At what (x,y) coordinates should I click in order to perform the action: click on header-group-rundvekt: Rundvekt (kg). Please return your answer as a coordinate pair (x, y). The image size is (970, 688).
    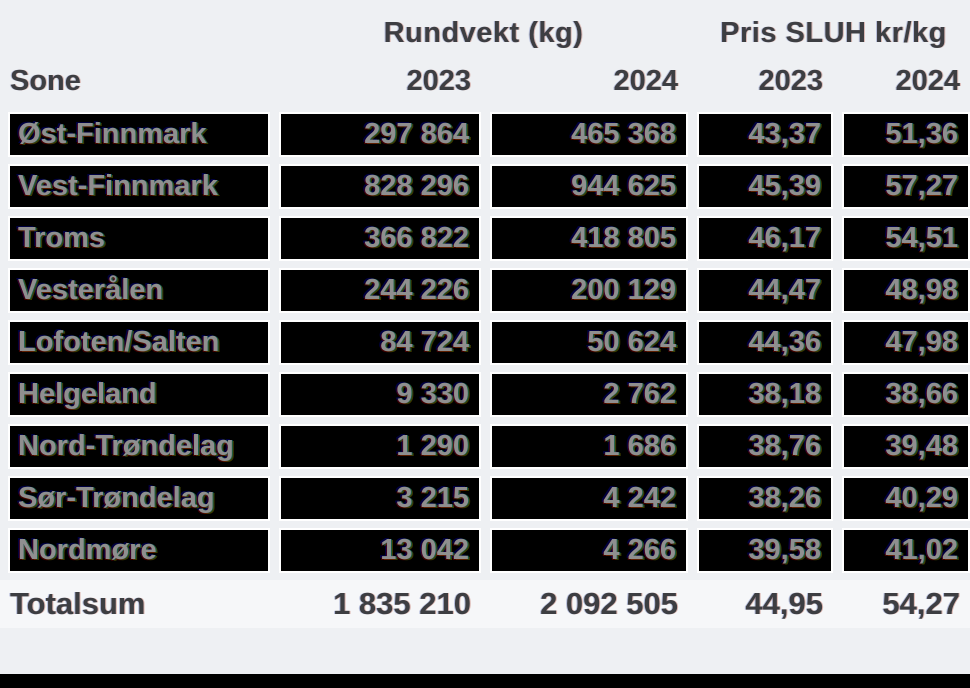
    Looking at the image, I should click on (483, 32).